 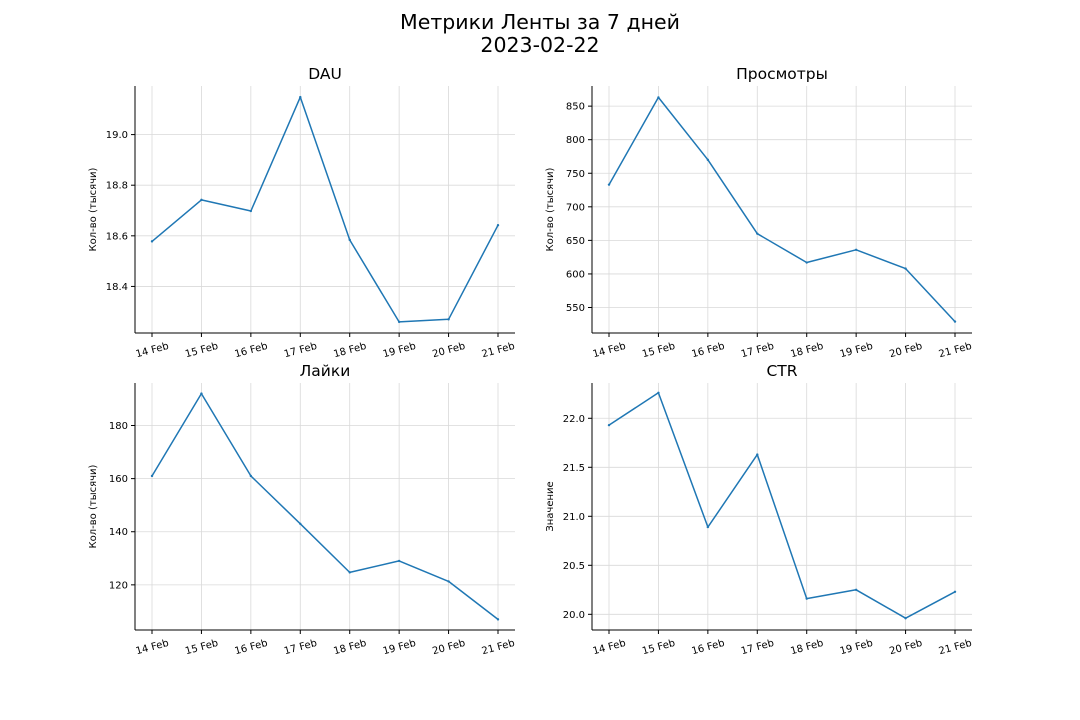 What do you see at coordinates (575, 207) in the screenshot?
I see `y-tick-label: 700` at bounding box center [575, 207].